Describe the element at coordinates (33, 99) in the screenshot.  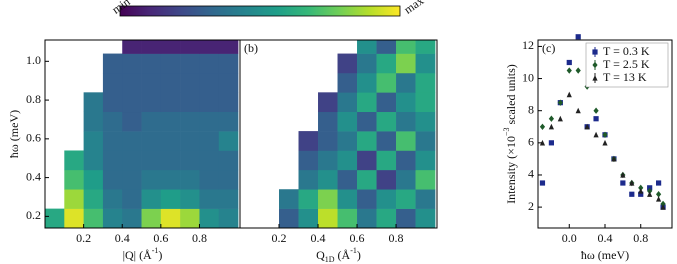
I see `y-tick-label: 0.8` at that location.